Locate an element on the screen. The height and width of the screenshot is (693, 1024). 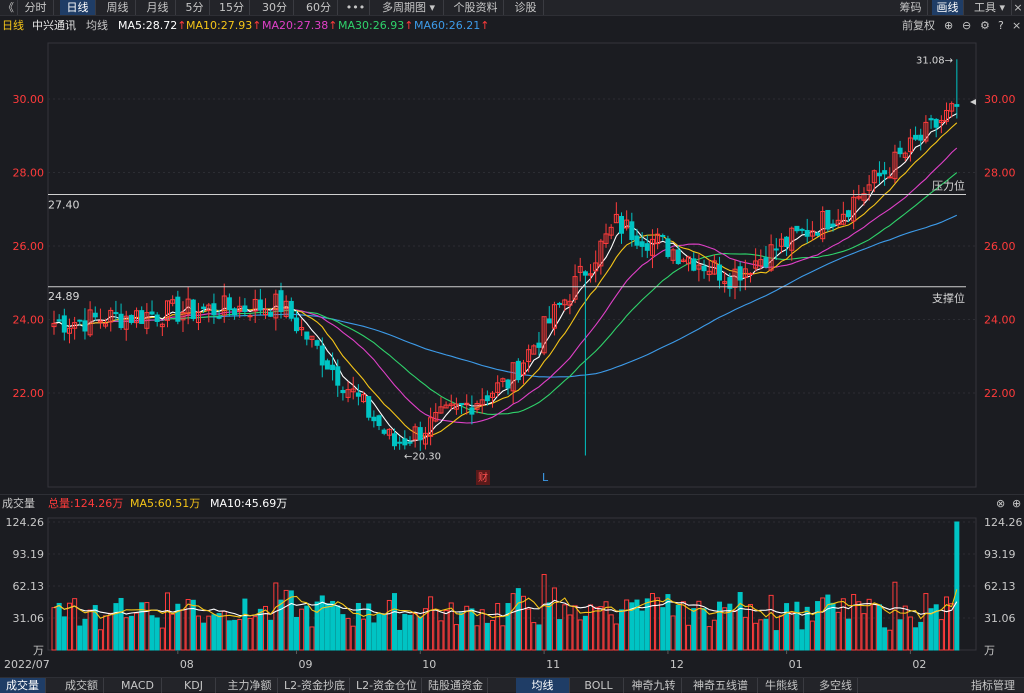
tab-weekly: 周线 is located at coordinates (118, 7).